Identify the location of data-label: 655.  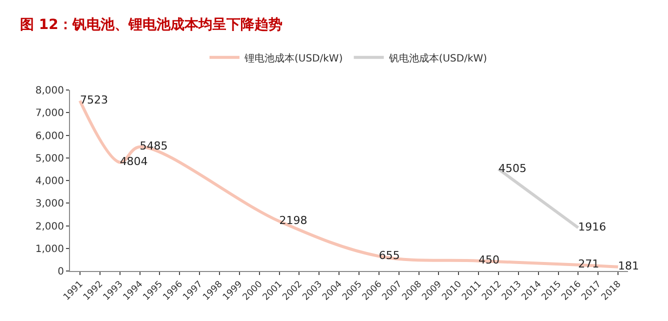
(389, 255).